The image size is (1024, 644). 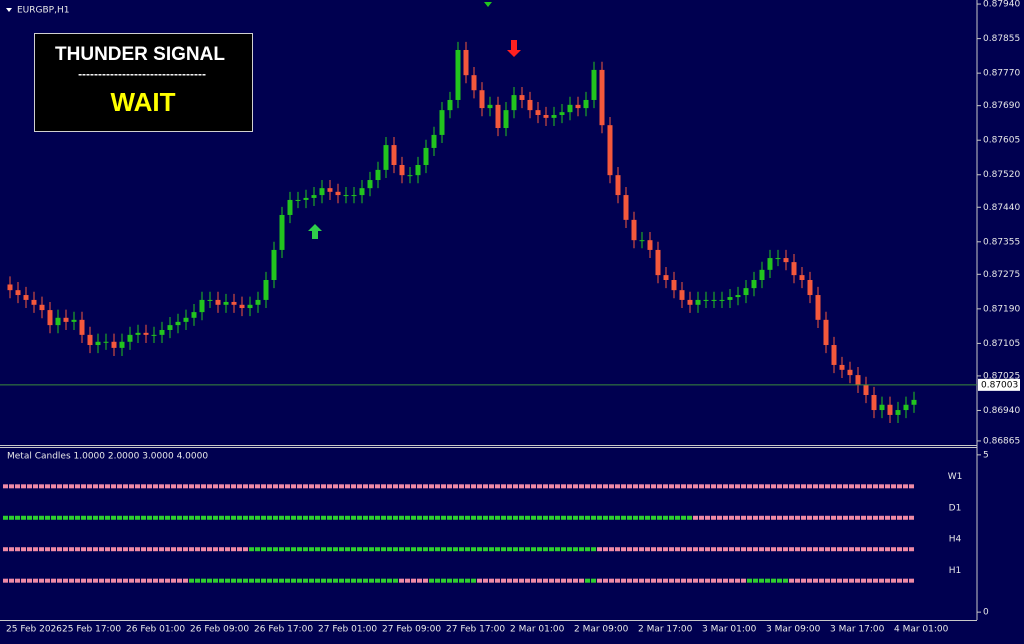 I want to click on indicator-tick-label: 0, so click(x=986, y=613).